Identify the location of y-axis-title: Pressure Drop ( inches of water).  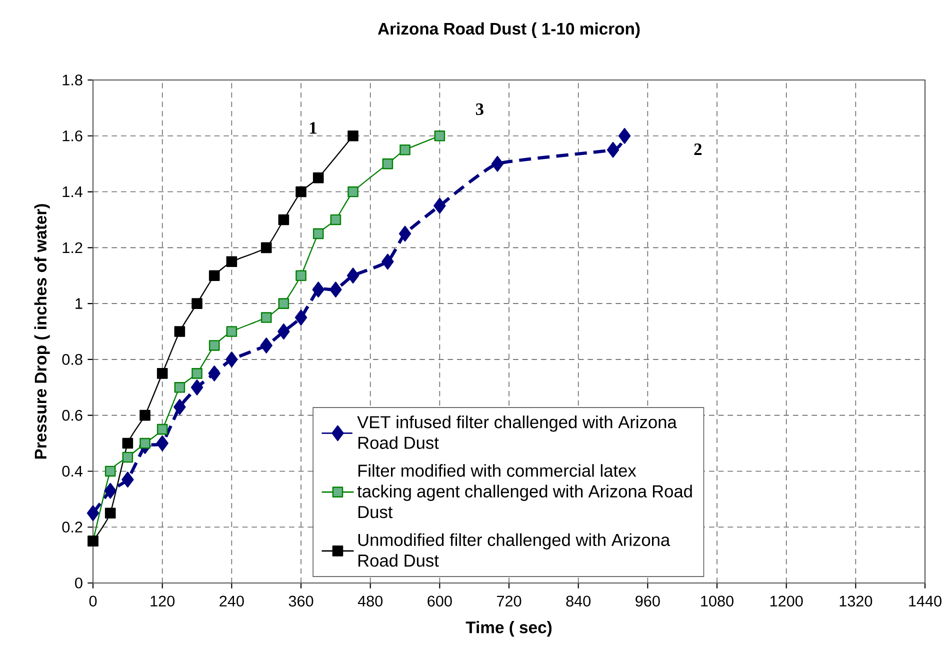
(42, 331).